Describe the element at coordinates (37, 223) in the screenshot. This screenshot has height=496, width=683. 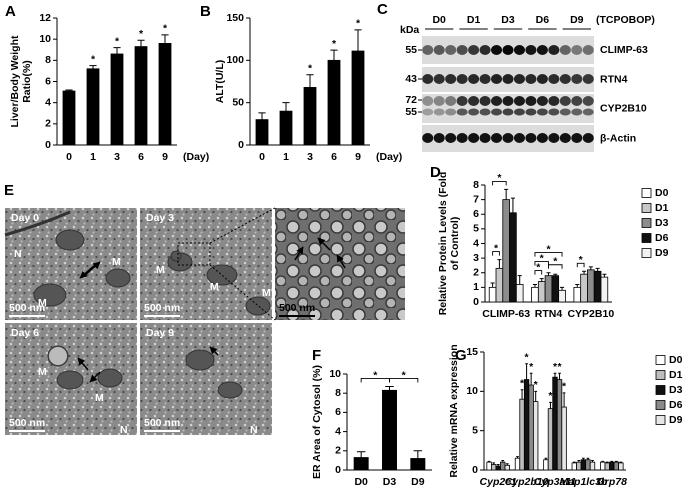
I see `nuclear-envelope` at that location.